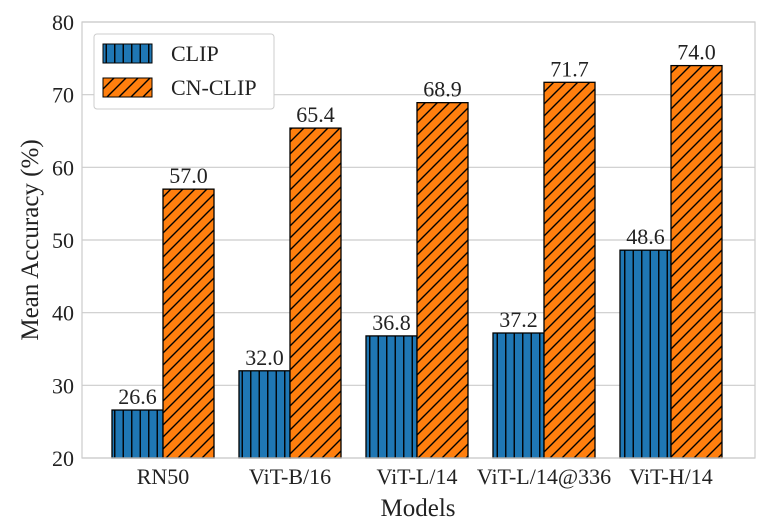 This screenshot has width=768, height=532. Describe the element at coordinates (417, 476) in the screenshot. I see `x-tick-label: ViT-L/14` at that location.